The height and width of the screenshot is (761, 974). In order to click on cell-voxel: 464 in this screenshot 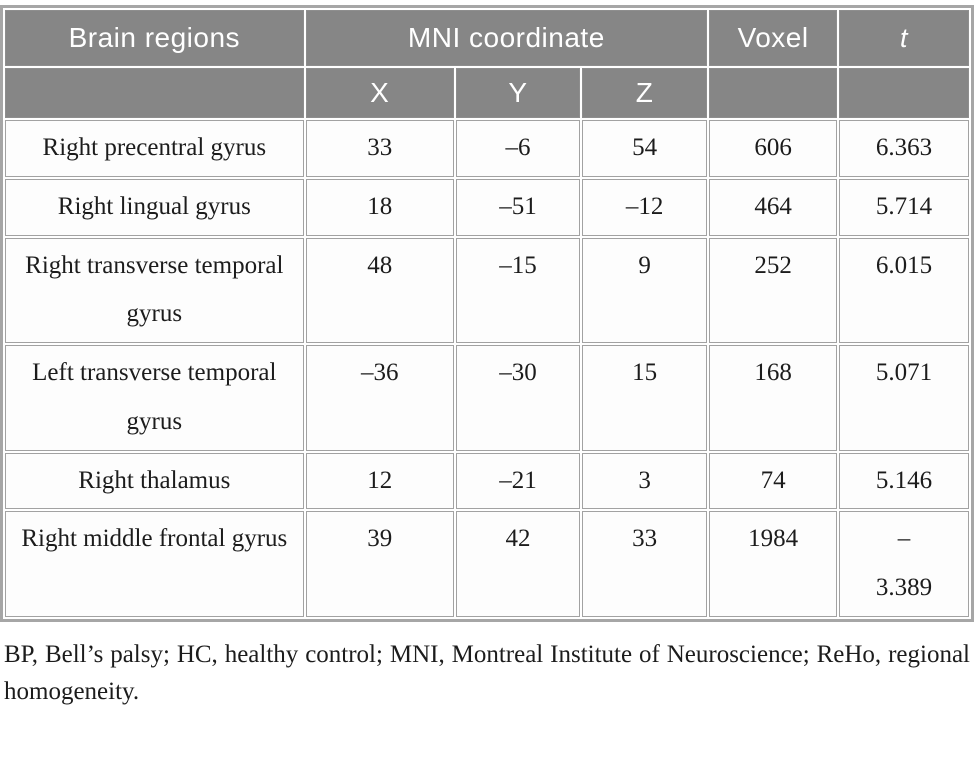, I will do `click(773, 207)`.